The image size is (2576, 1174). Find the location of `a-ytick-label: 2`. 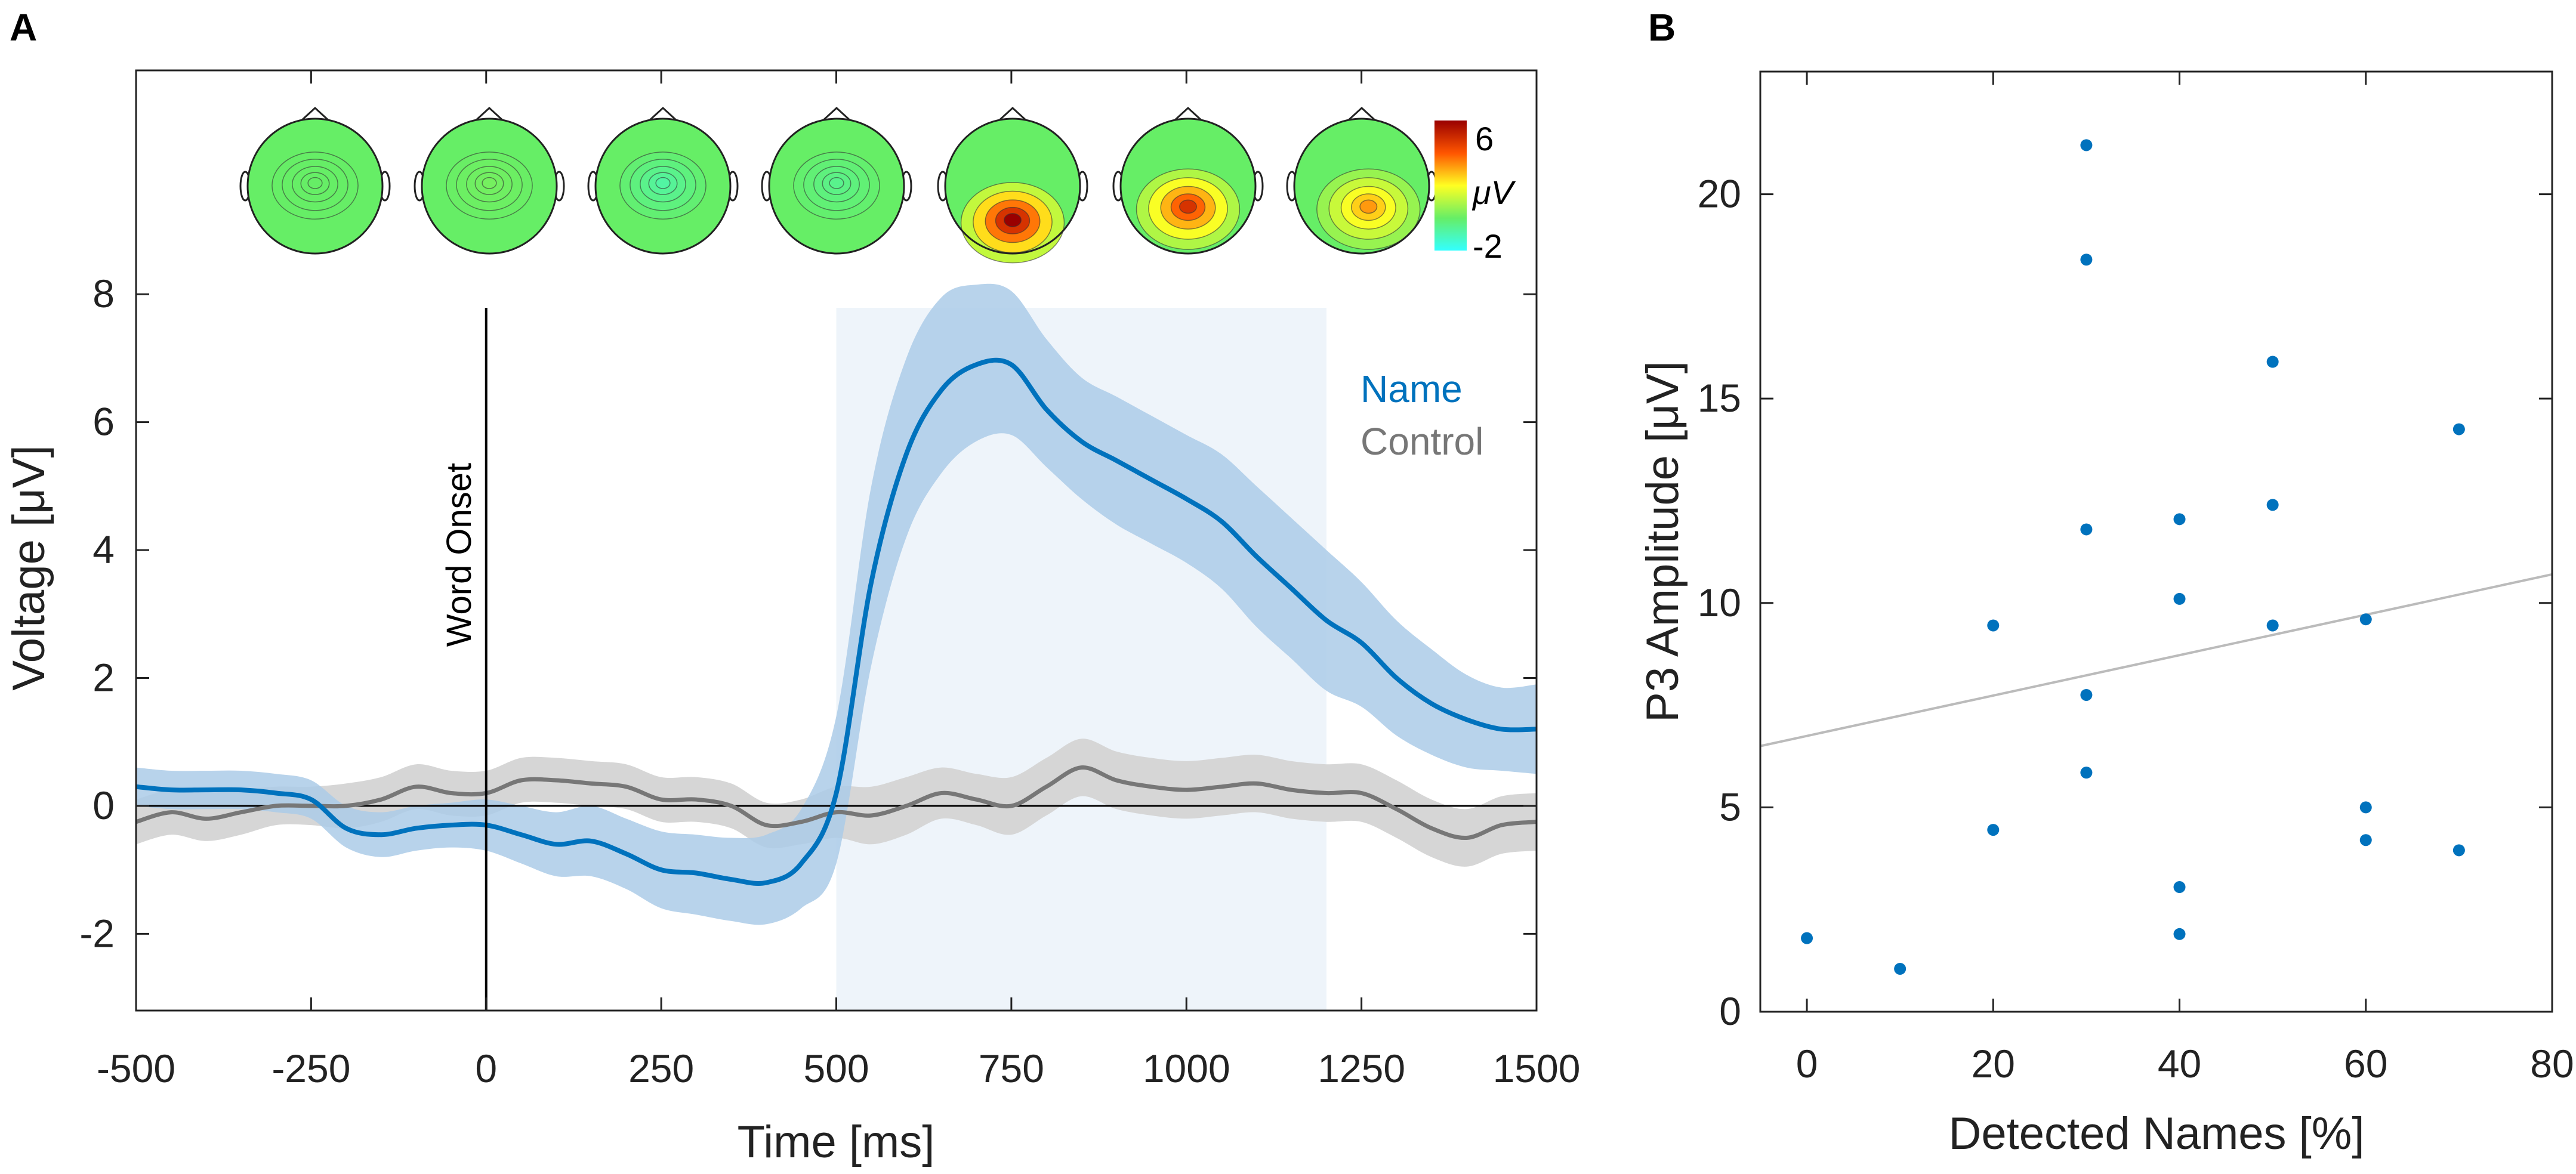

a-ytick-label: 2 is located at coordinates (104, 678).